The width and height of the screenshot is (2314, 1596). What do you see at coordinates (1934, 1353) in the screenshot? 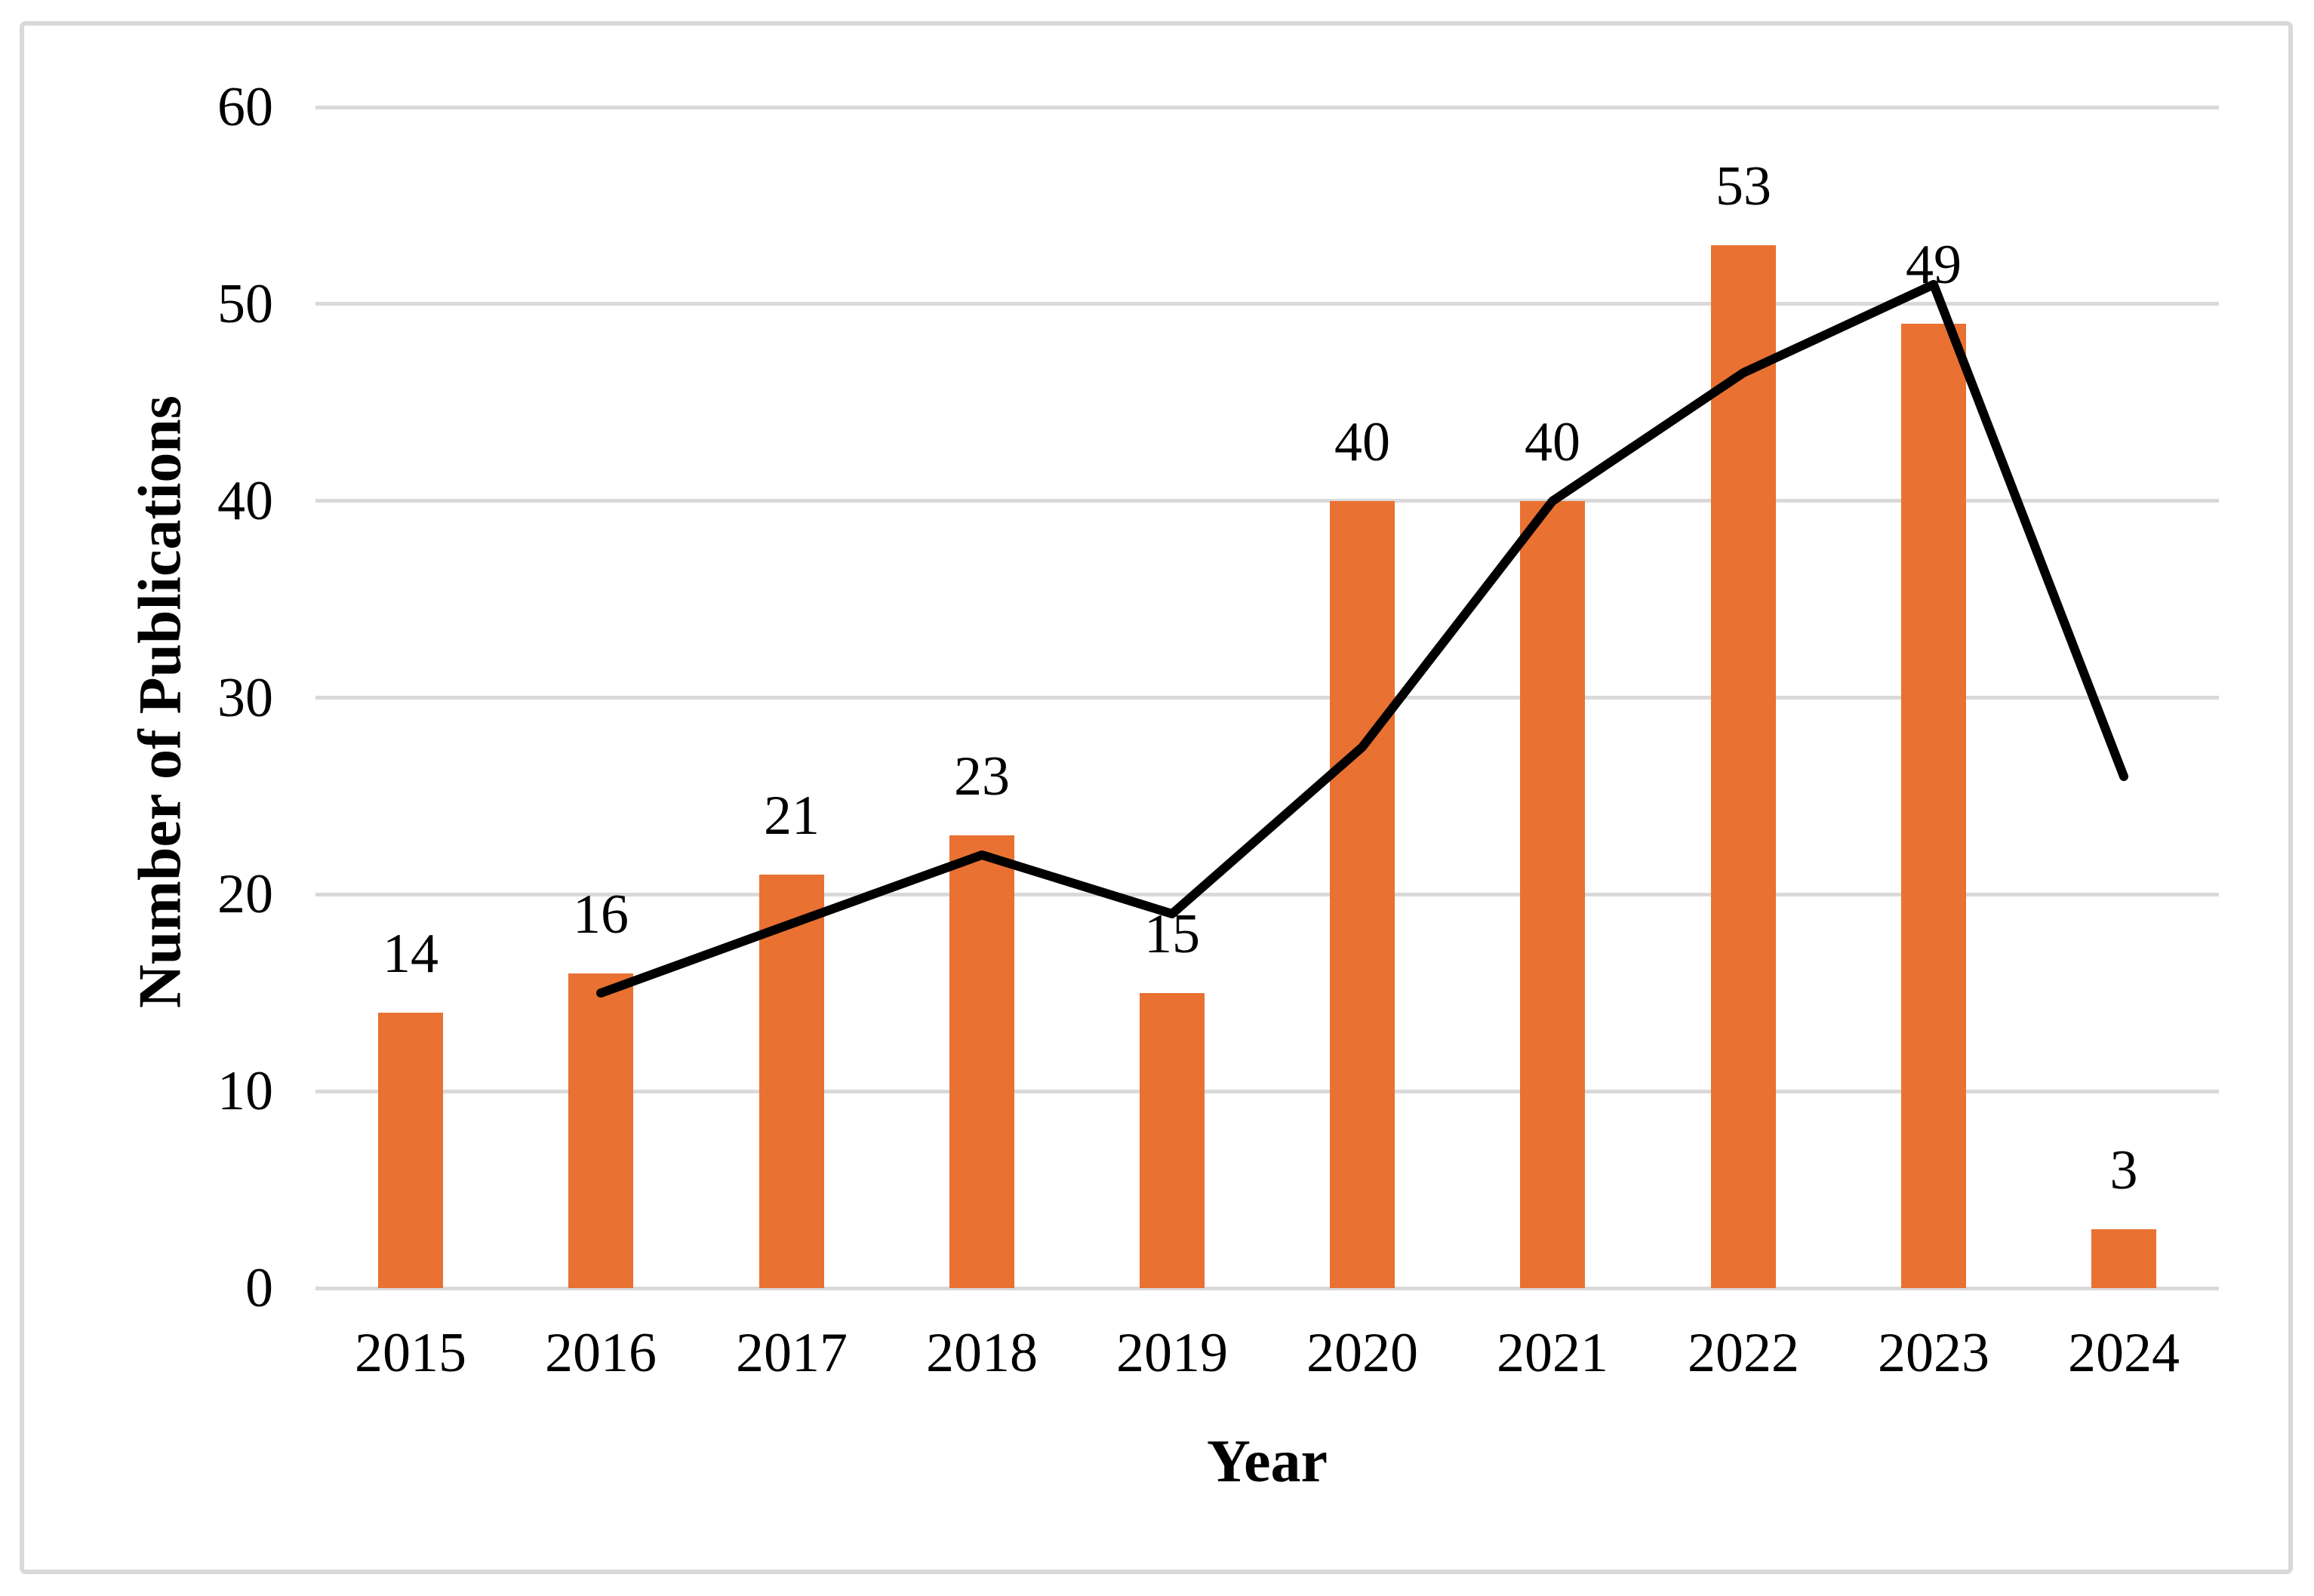
I see `x-tick-label: 2023` at bounding box center [1934, 1353].